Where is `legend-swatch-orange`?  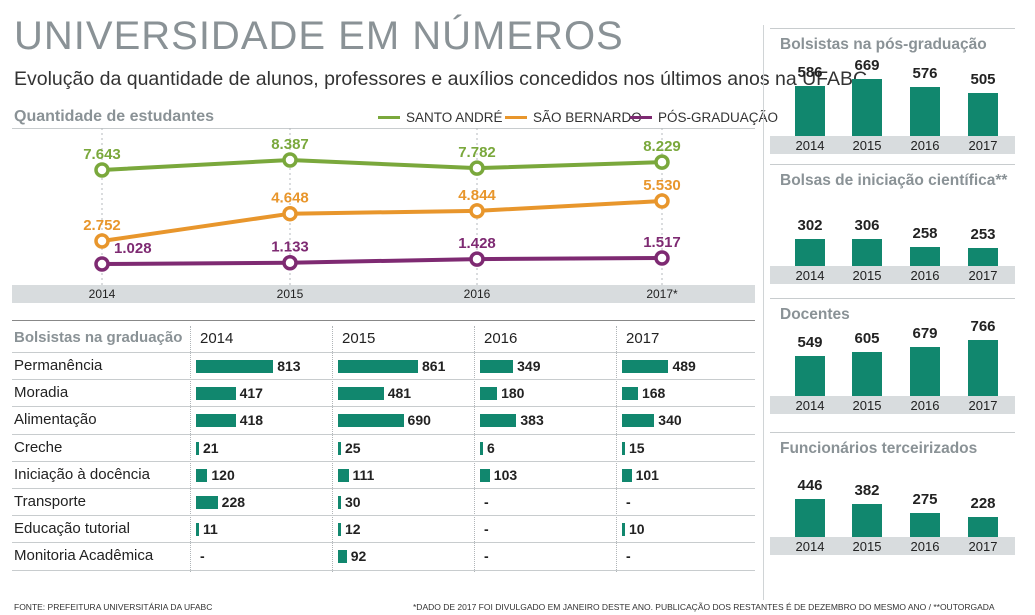 legend-swatch-orange is located at coordinates (516, 117).